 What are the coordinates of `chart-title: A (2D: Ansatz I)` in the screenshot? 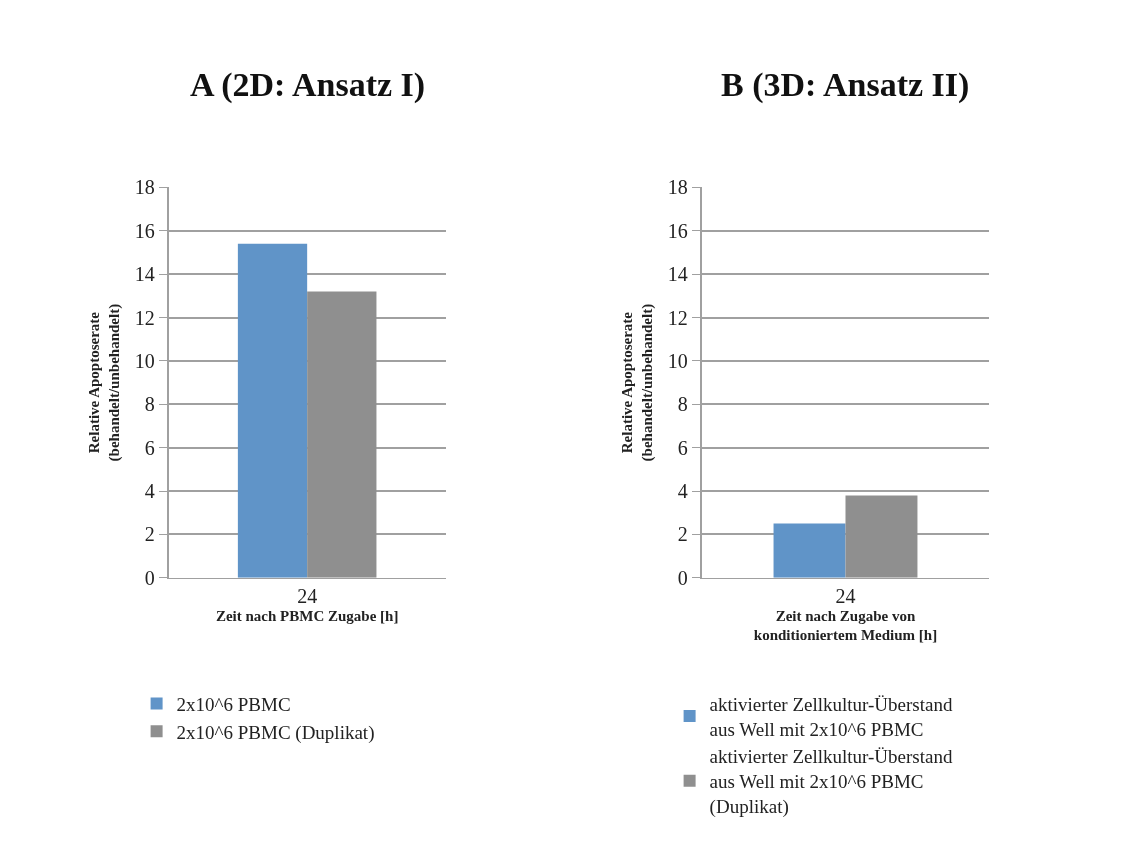 It's located at (308, 85).